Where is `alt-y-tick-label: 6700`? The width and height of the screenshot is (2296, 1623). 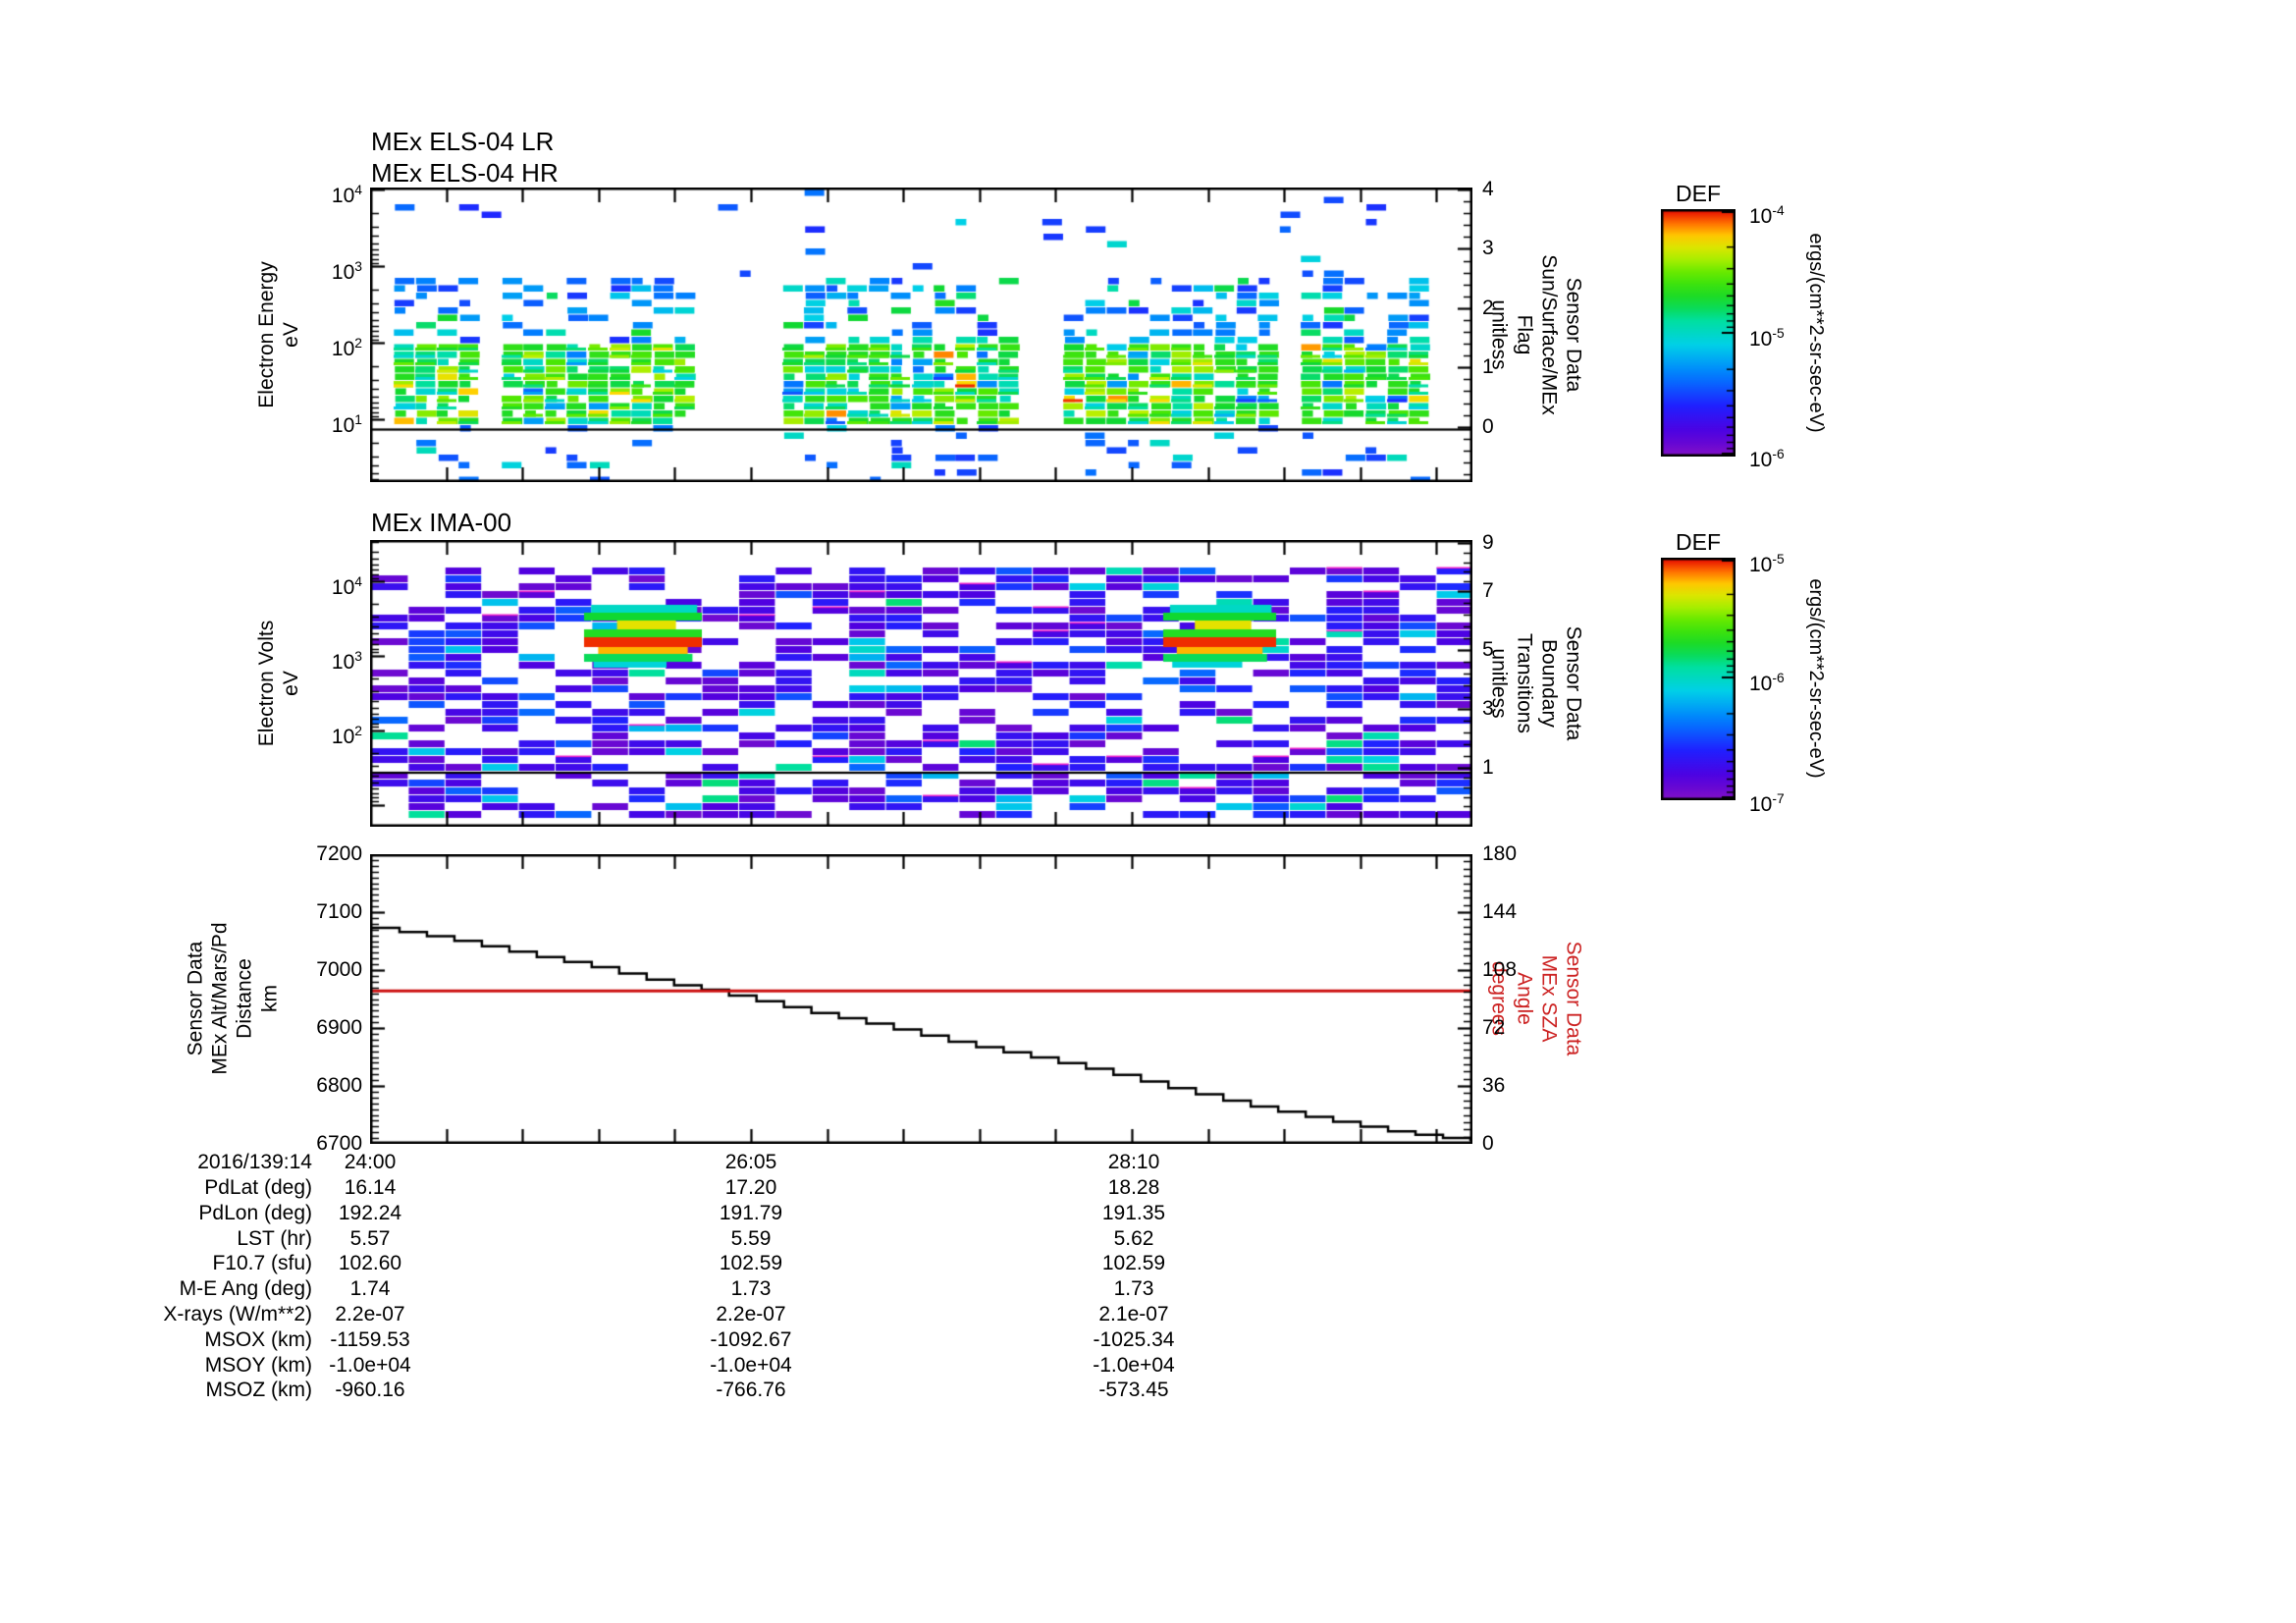 alt-y-tick-label: 6700 is located at coordinates (339, 1143).